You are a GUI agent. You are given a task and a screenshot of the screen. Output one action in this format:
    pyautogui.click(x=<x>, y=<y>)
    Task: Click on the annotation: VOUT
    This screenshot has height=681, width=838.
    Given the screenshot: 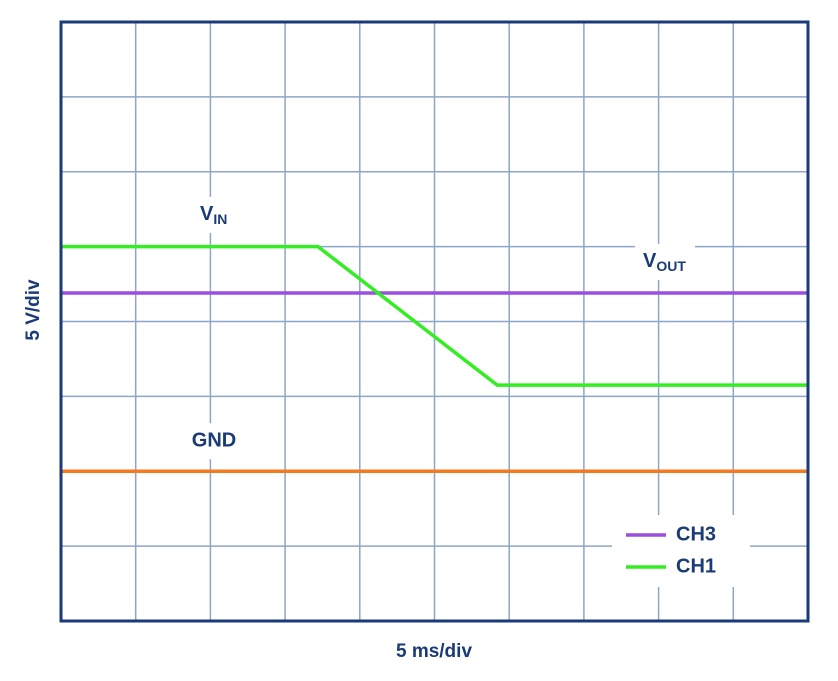 What is the action you would take?
    pyautogui.click(x=664, y=261)
    